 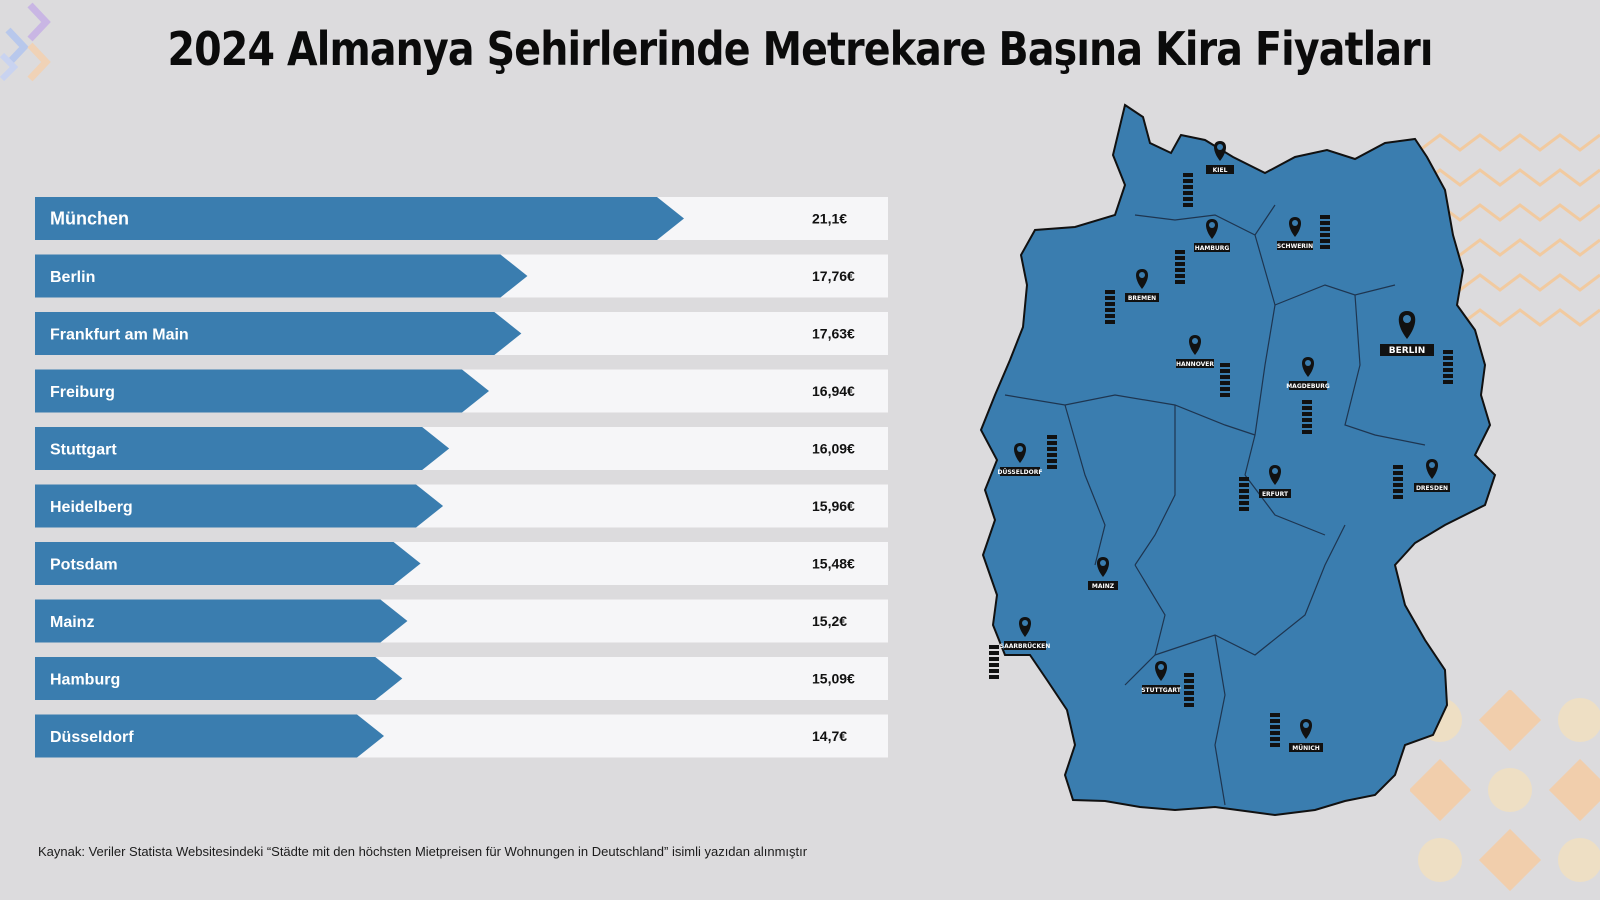 I want to click on value-label: 16,94€, so click(x=833, y=391).